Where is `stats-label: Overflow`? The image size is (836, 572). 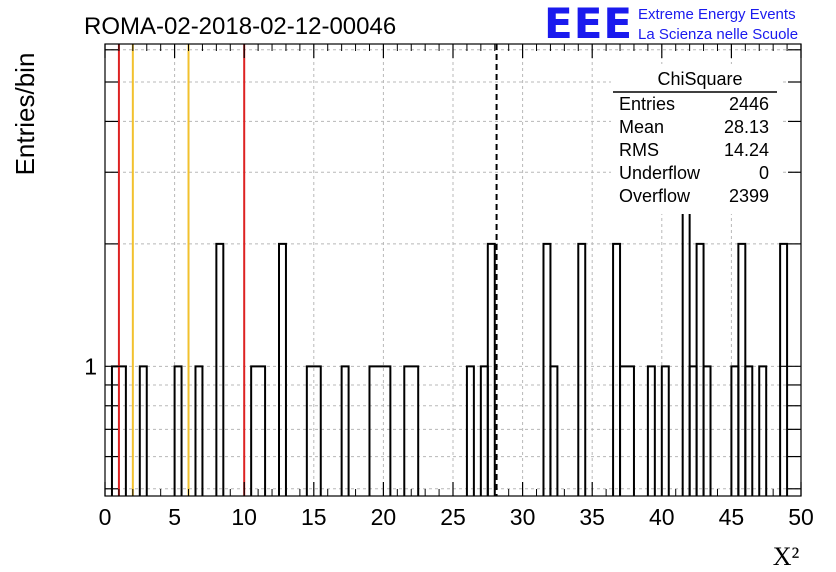
stats-label: Overflow is located at coordinates (655, 196).